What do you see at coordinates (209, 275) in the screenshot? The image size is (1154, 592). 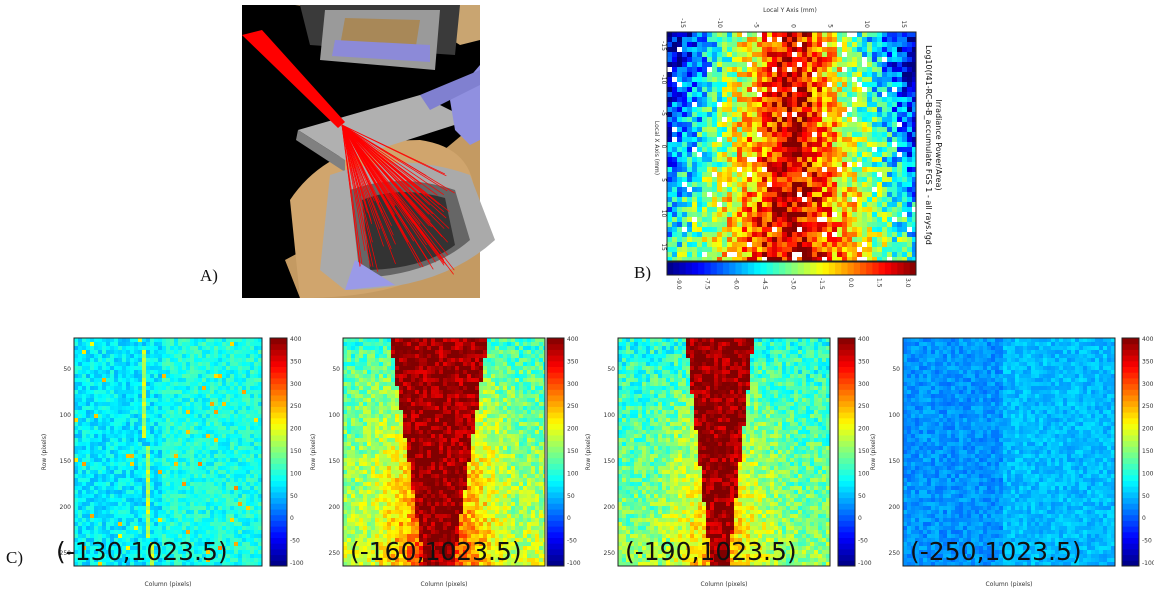 I see `panel-label: A)` at bounding box center [209, 275].